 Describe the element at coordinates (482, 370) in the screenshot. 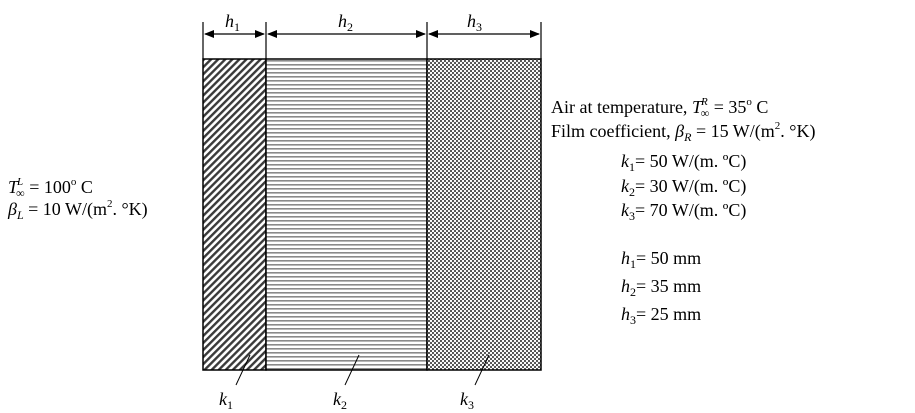

I see `leader-k3` at that location.